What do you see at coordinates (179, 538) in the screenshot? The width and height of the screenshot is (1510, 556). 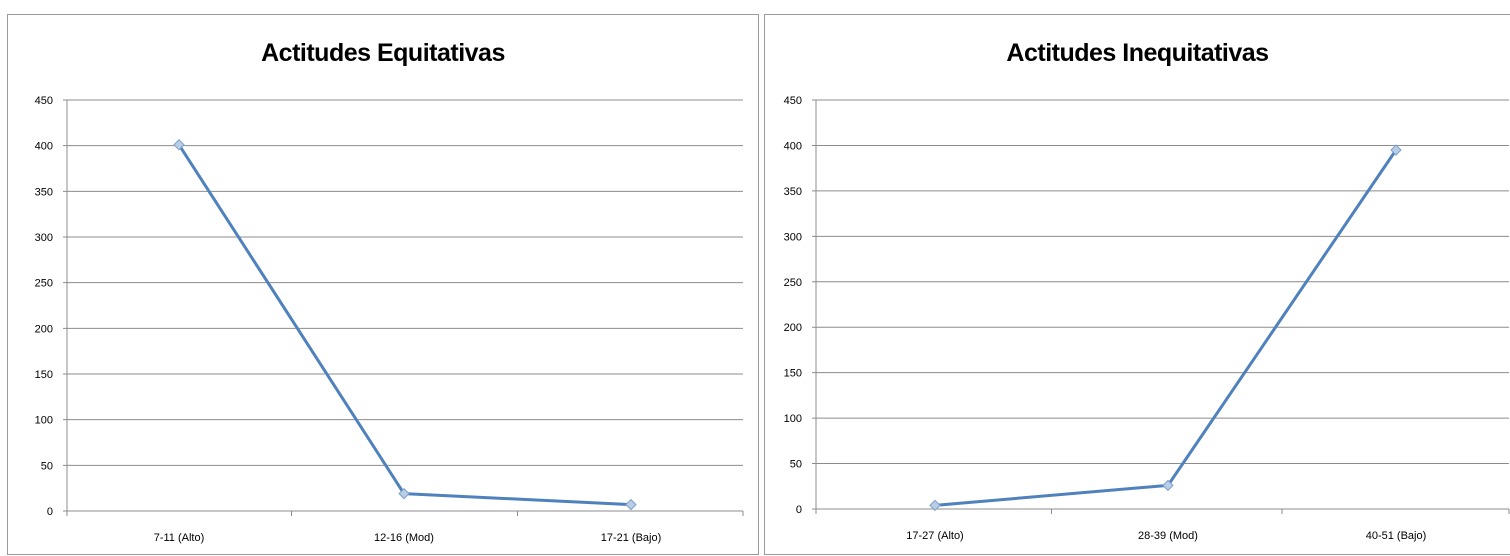 I see `x-tick-label: 7-11 (Alto)` at bounding box center [179, 538].